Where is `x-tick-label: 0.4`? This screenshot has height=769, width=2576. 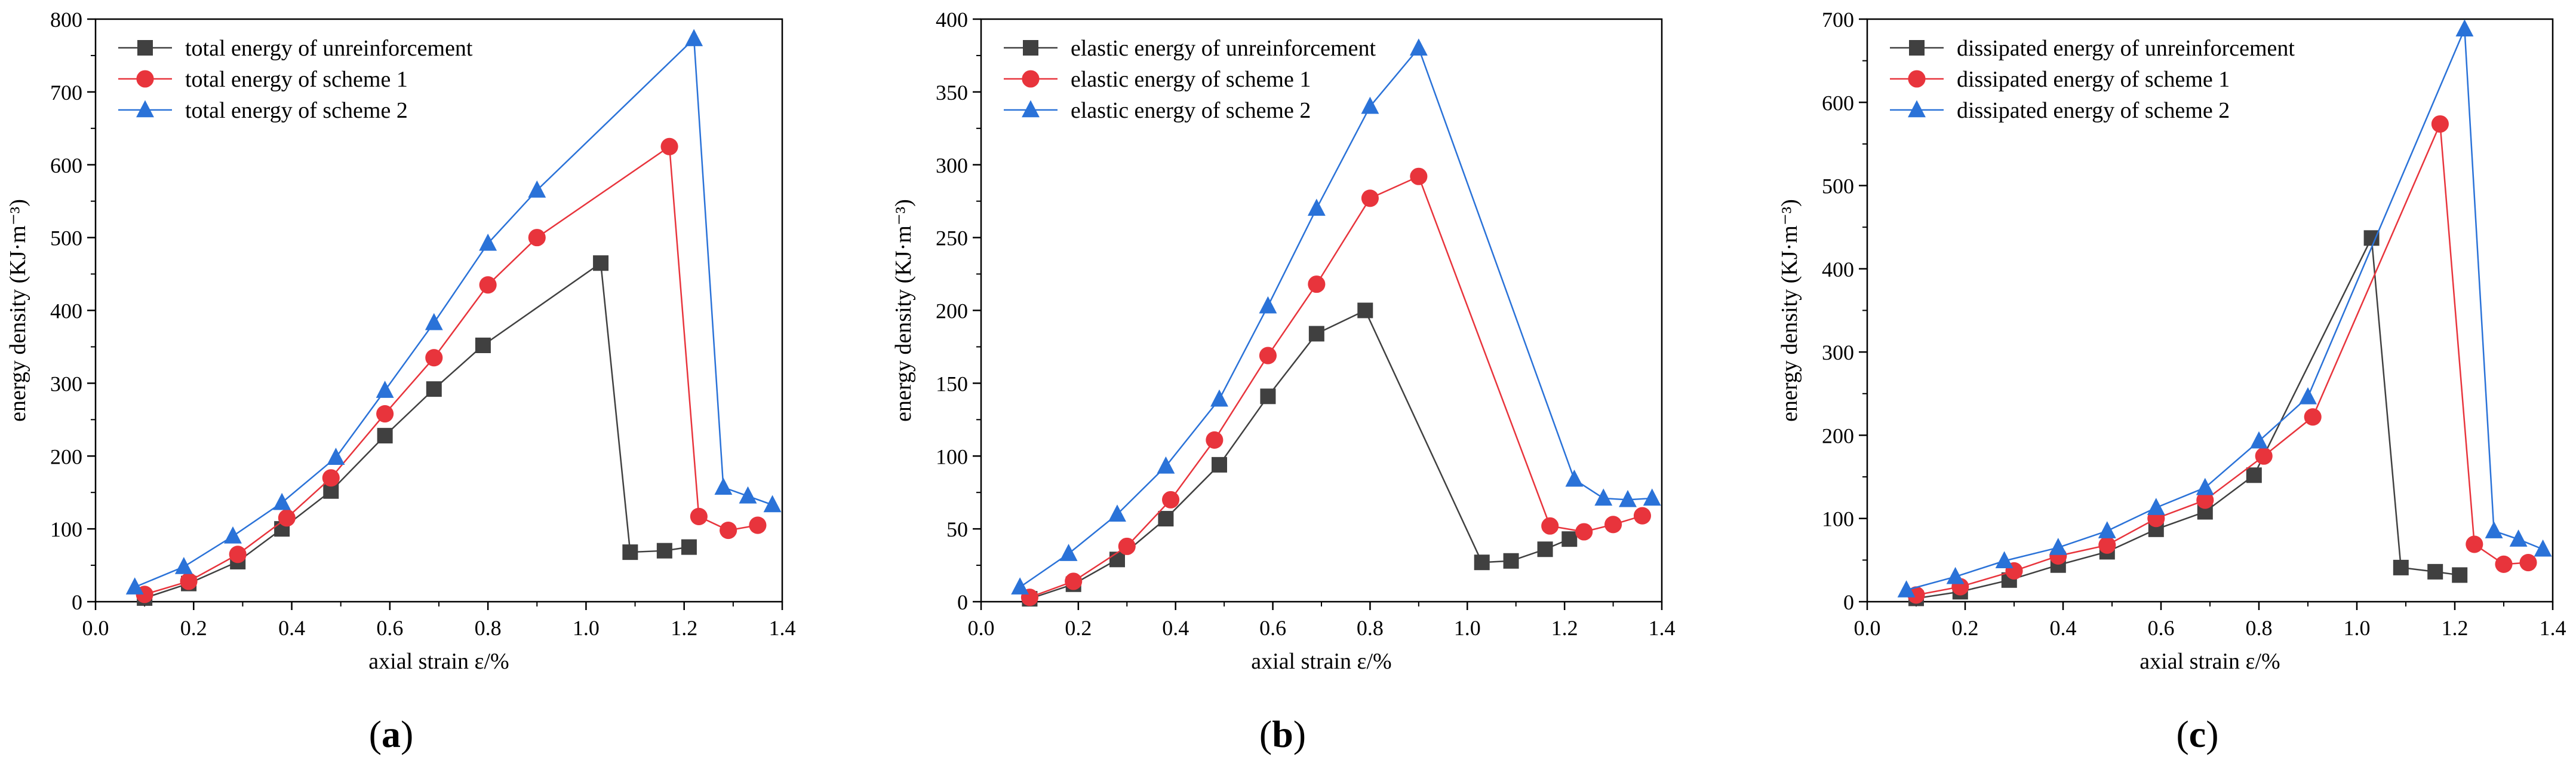 x-tick-label: 0.4 is located at coordinates (291, 628).